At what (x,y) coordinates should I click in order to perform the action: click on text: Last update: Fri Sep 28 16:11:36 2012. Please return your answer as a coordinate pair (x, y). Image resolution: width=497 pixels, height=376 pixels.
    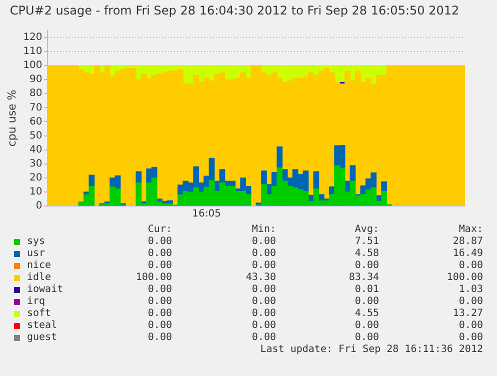
    Looking at the image, I should click on (371, 350).